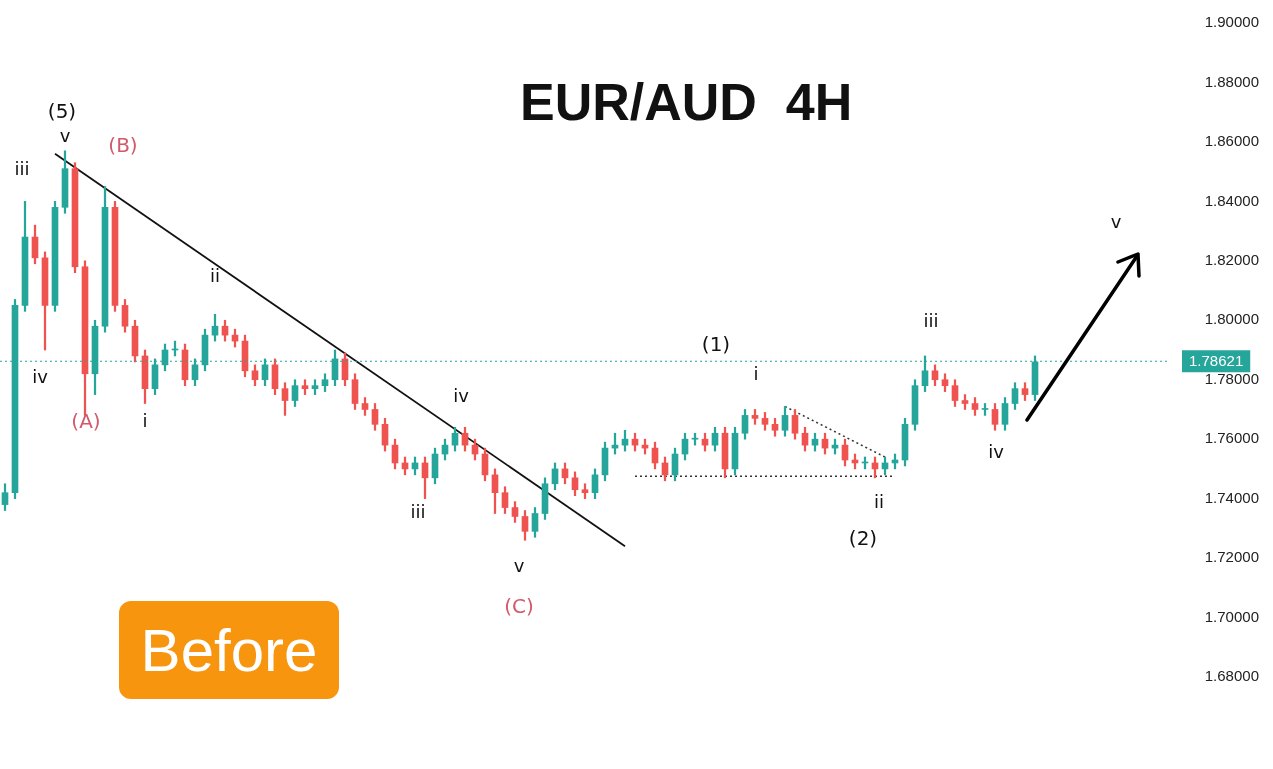  What do you see at coordinates (1231, 259) in the screenshot?
I see `y-tick-label: 1.82000` at bounding box center [1231, 259].